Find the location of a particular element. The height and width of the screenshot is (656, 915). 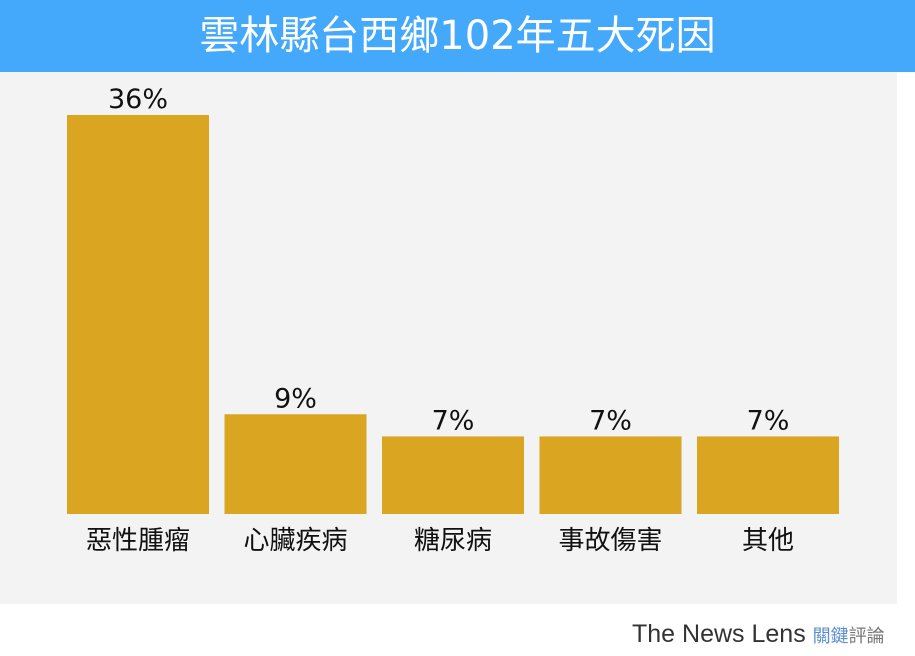

category-label: 事故傷害 is located at coordinates (610, 541).